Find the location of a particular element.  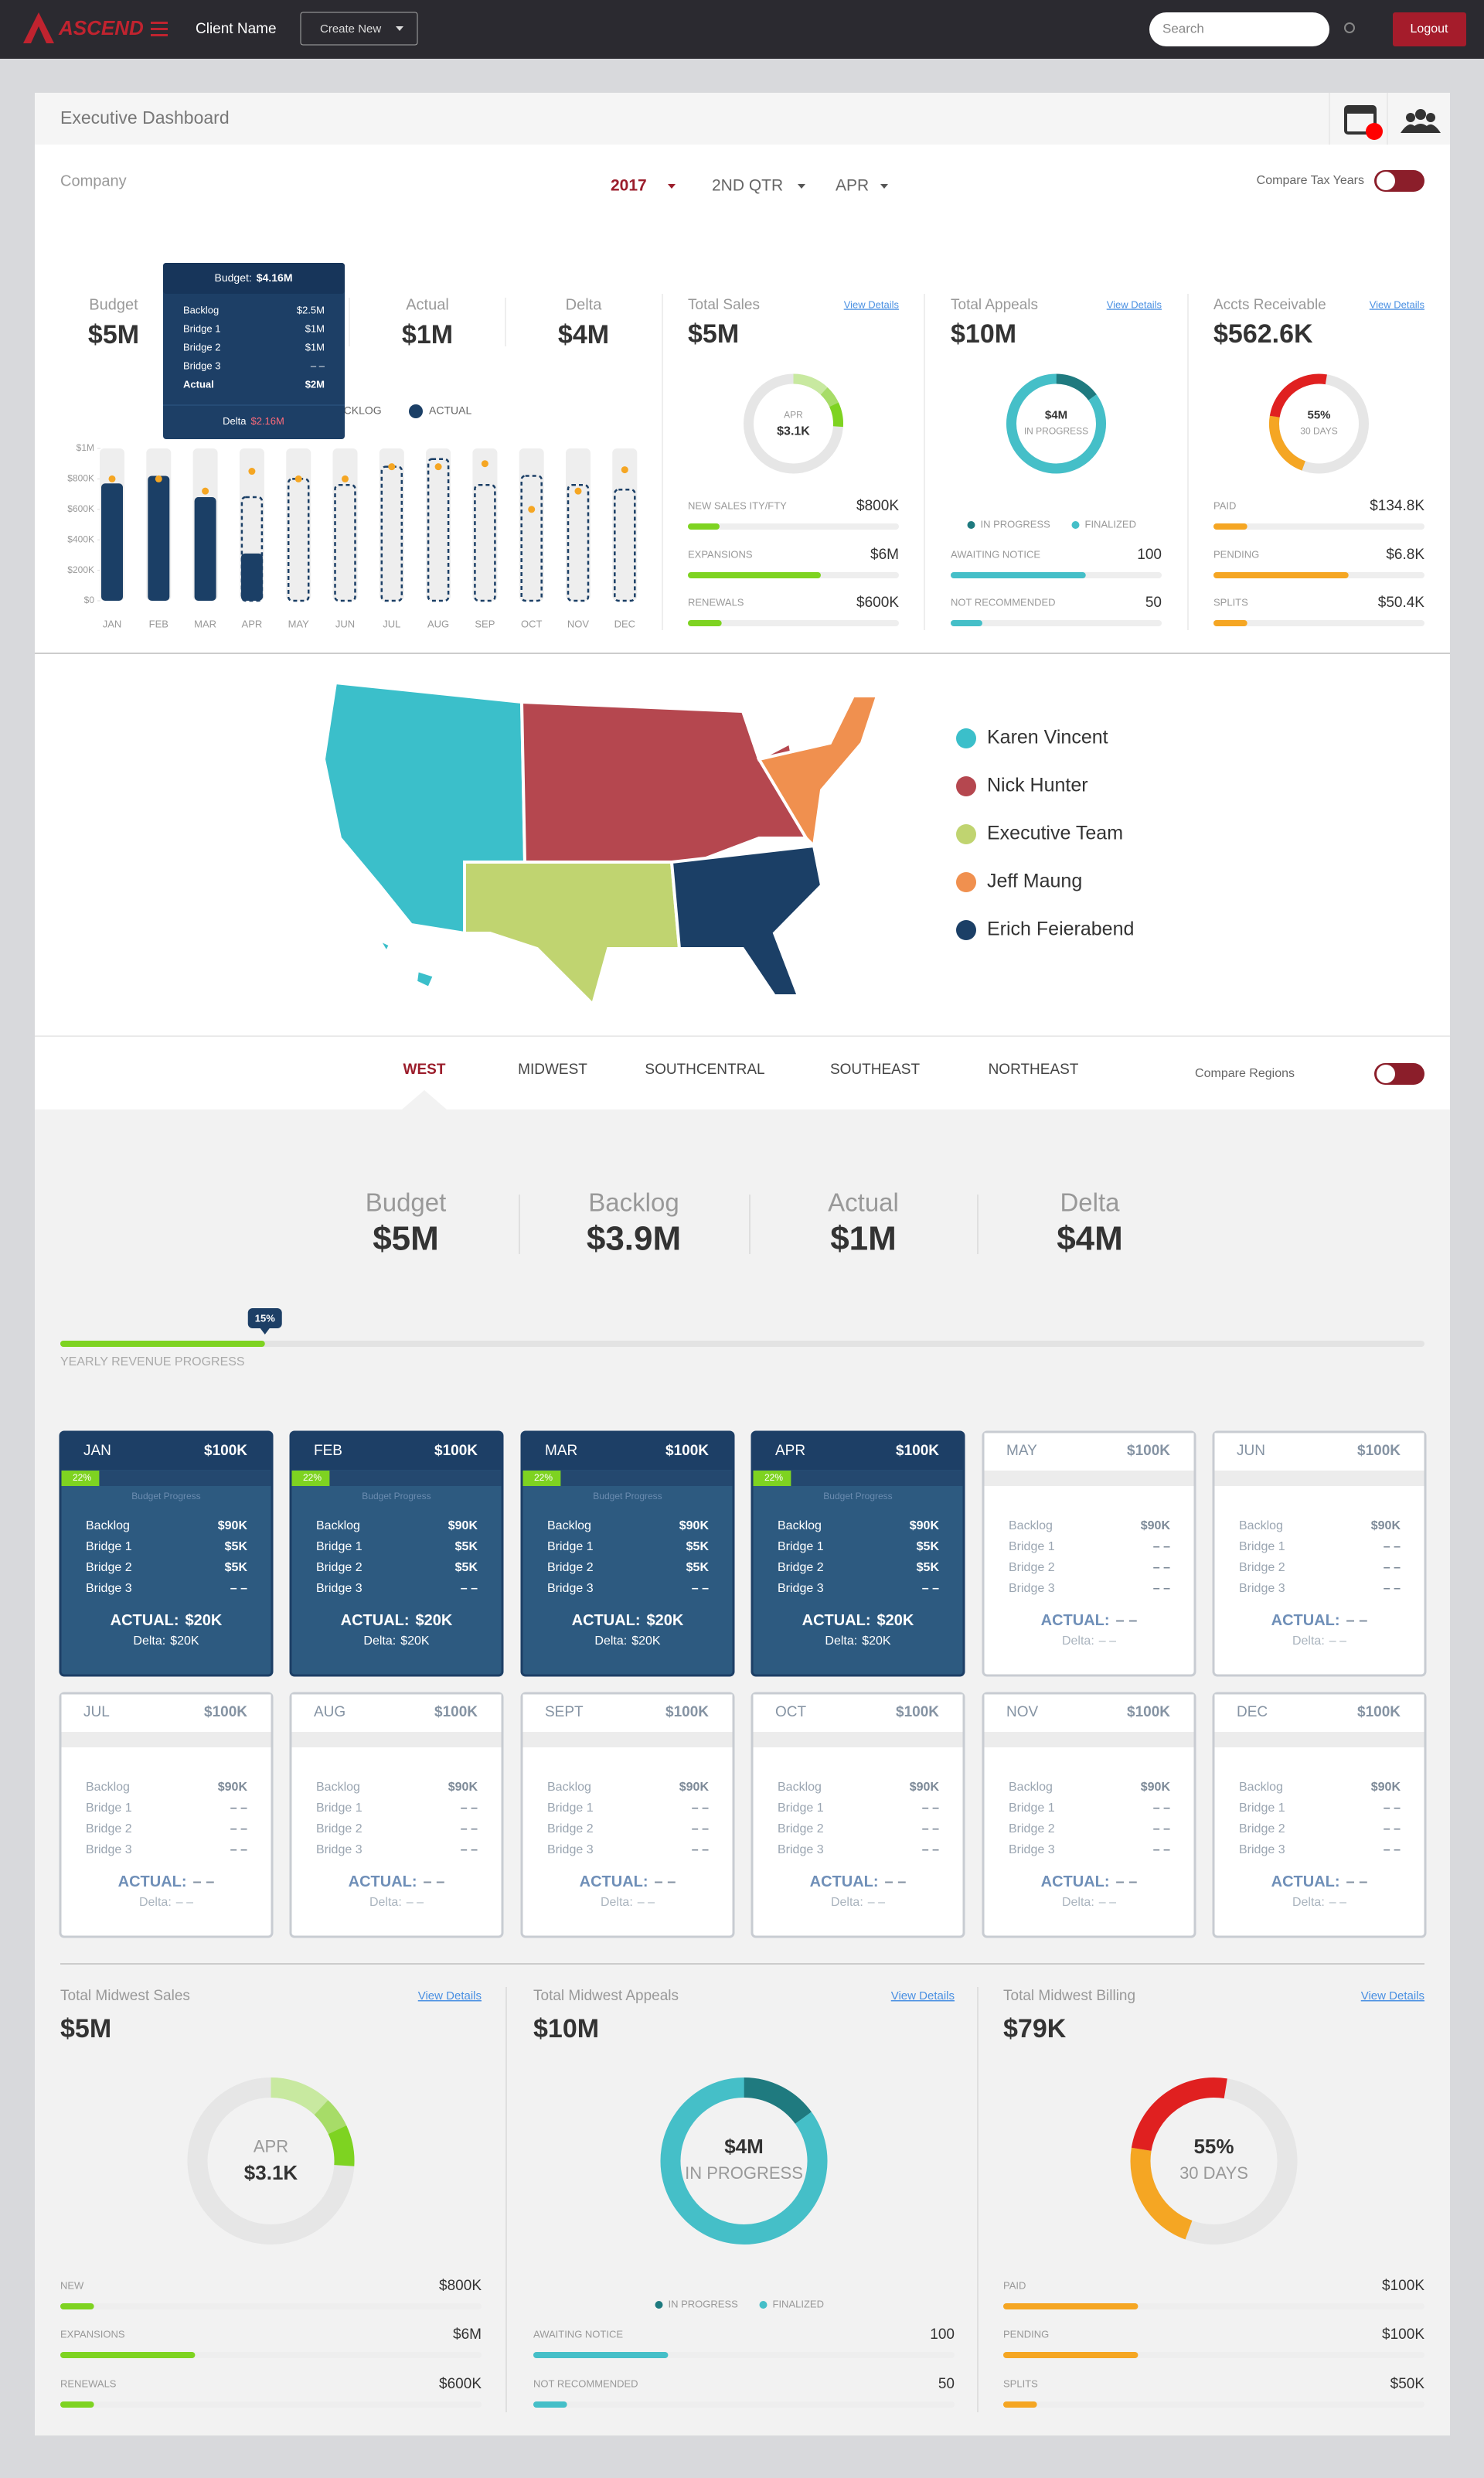

regions-toggle is located at coordinates (1399, 1074).